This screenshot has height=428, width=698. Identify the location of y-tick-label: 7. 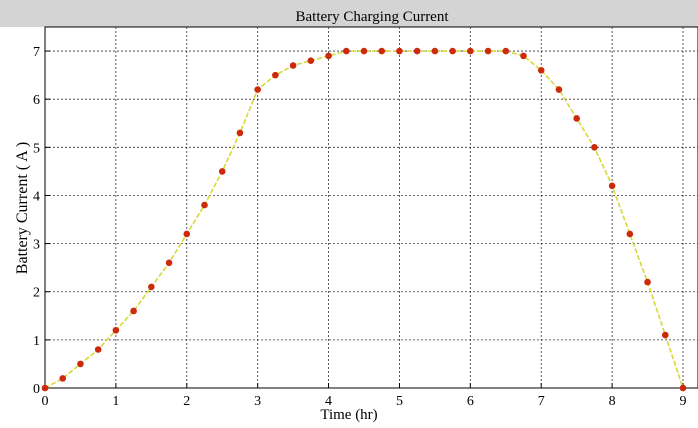
(36, 52).